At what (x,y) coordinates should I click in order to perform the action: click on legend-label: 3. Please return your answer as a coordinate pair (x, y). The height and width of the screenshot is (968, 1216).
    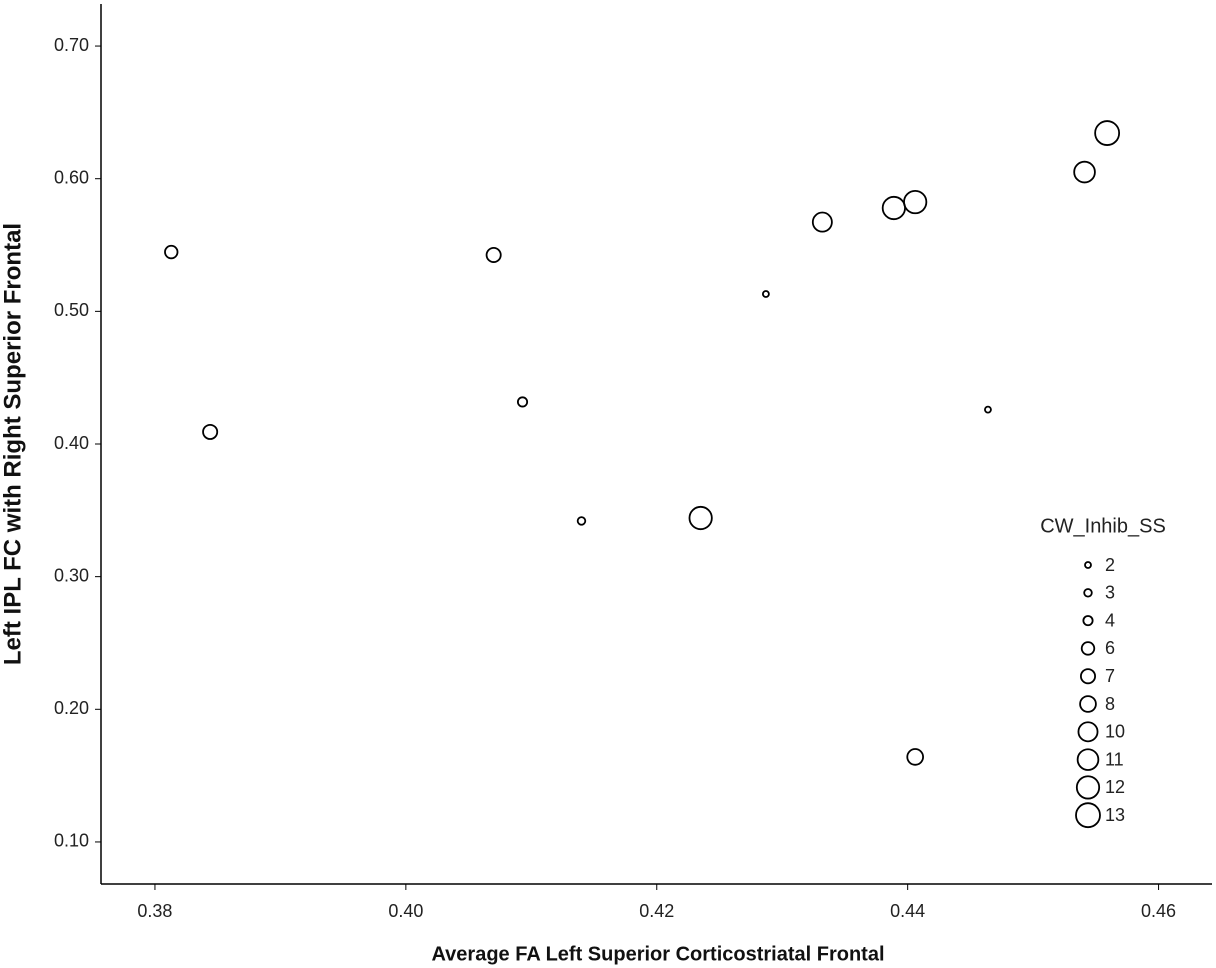
    Looking at the image, I should click on (1110, 593).